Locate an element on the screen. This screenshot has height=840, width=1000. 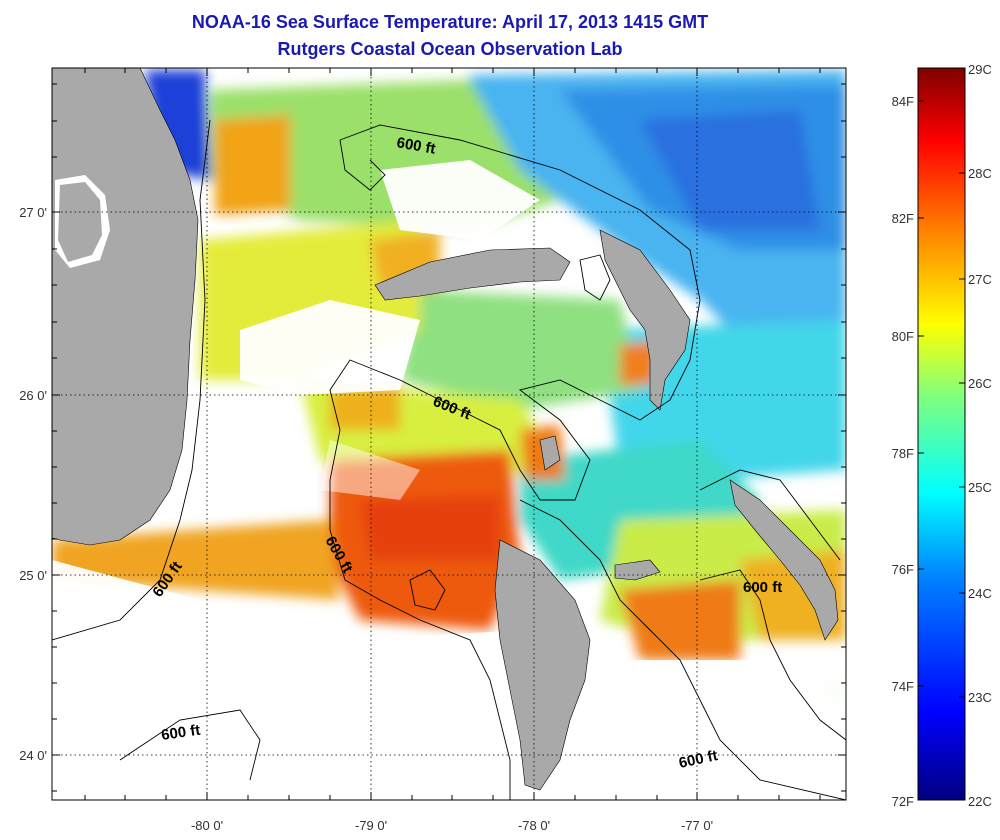
fahrenheit-label: 78F is located at coordinates (903, 453).